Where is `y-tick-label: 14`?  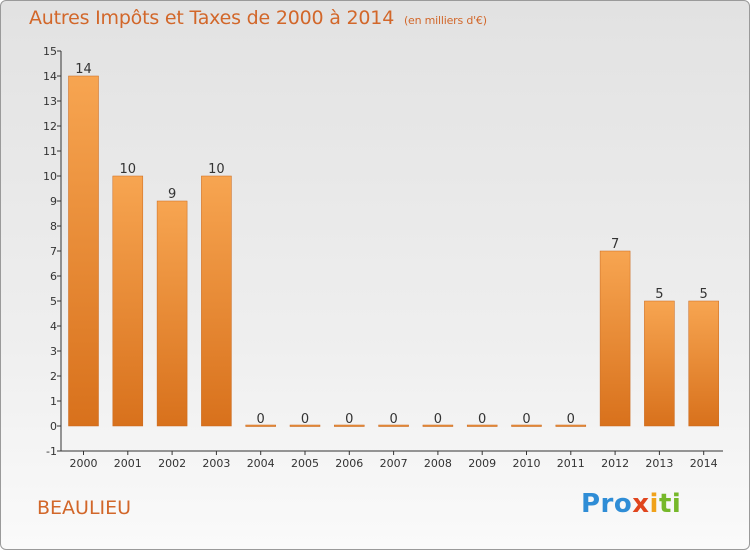 y-tick-label: 14 is located at coordinates (50, 76).